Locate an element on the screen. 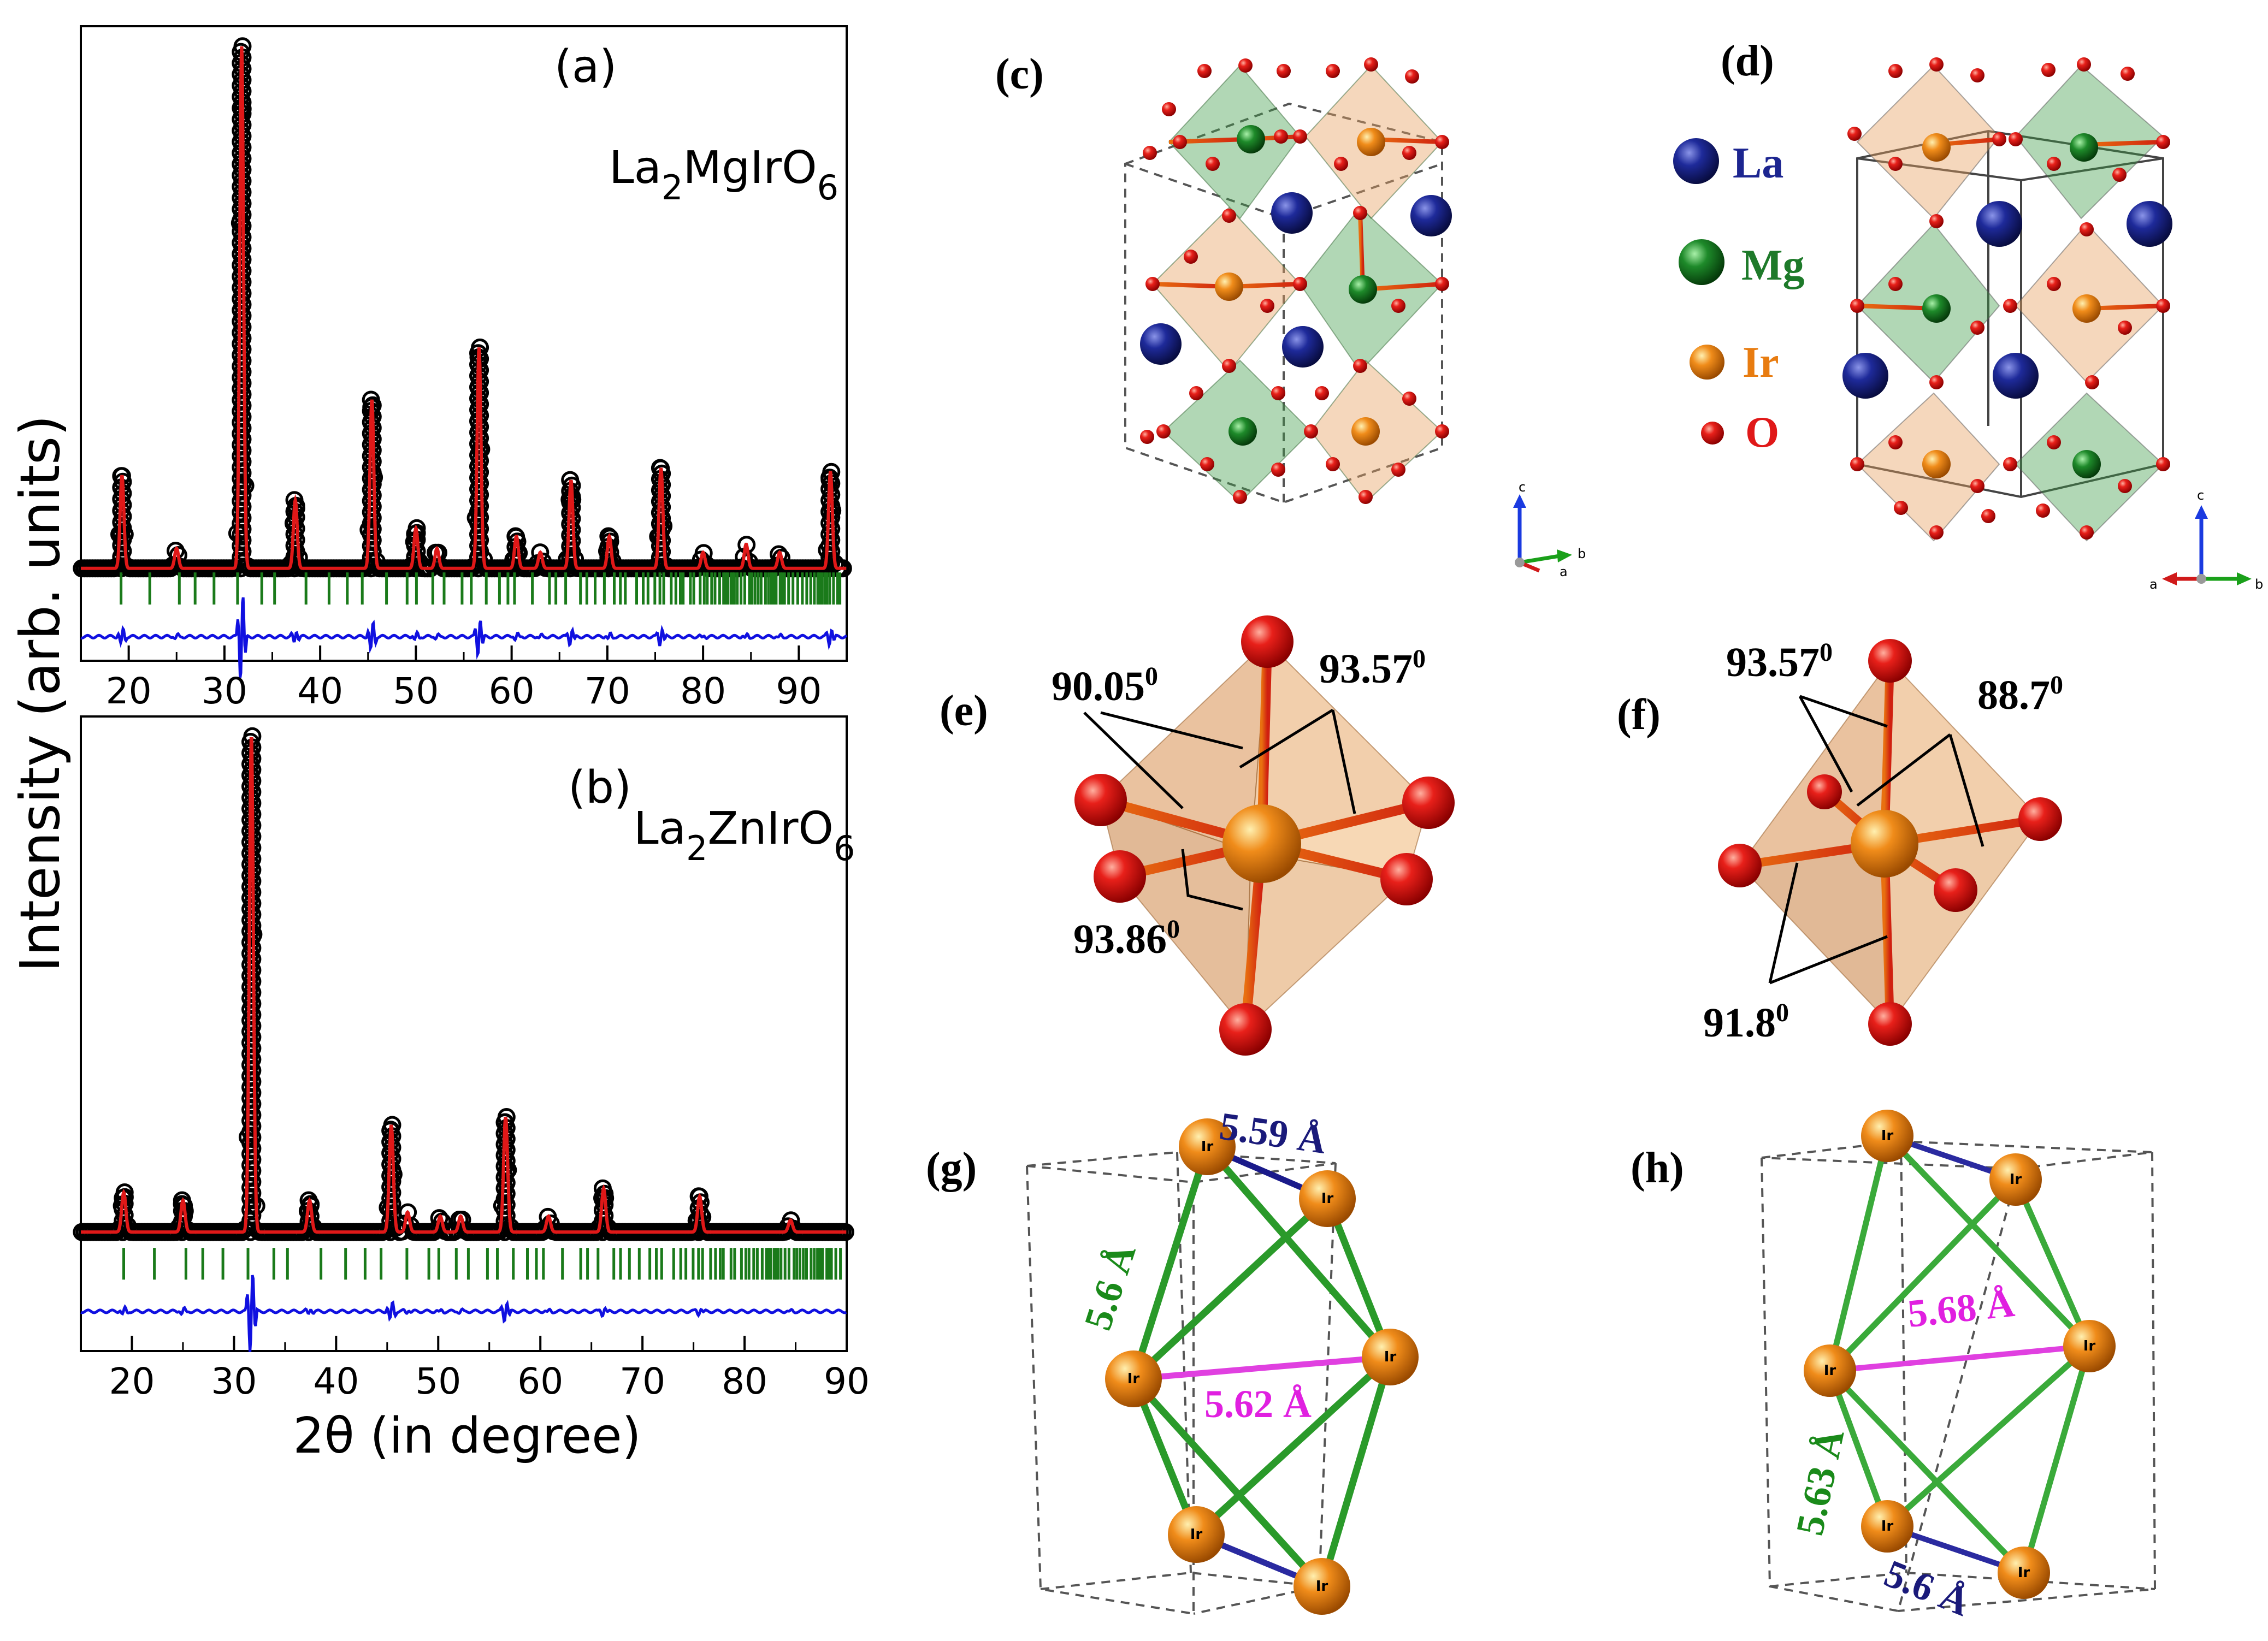  la-legend-sphere is located at coordinates (1696, 161).